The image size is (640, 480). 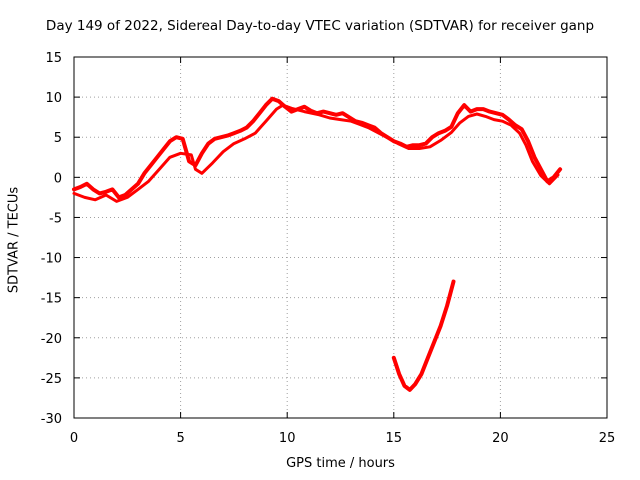 I want to click on x-tick-label: 15, so click(x=394, y=438).